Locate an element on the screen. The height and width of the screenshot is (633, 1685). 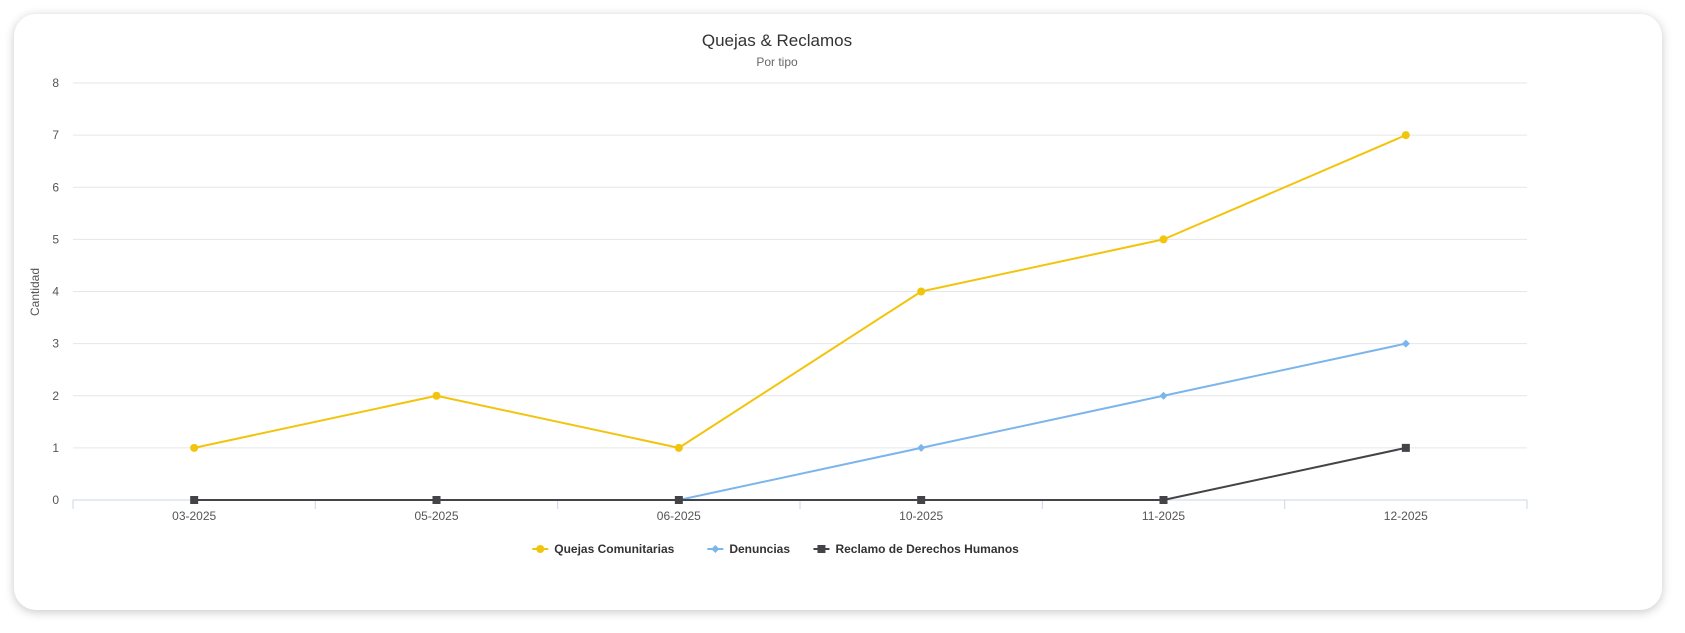
legend-item-2: Reclamo de Derechos Humanos is located at coordinates (916, 549).